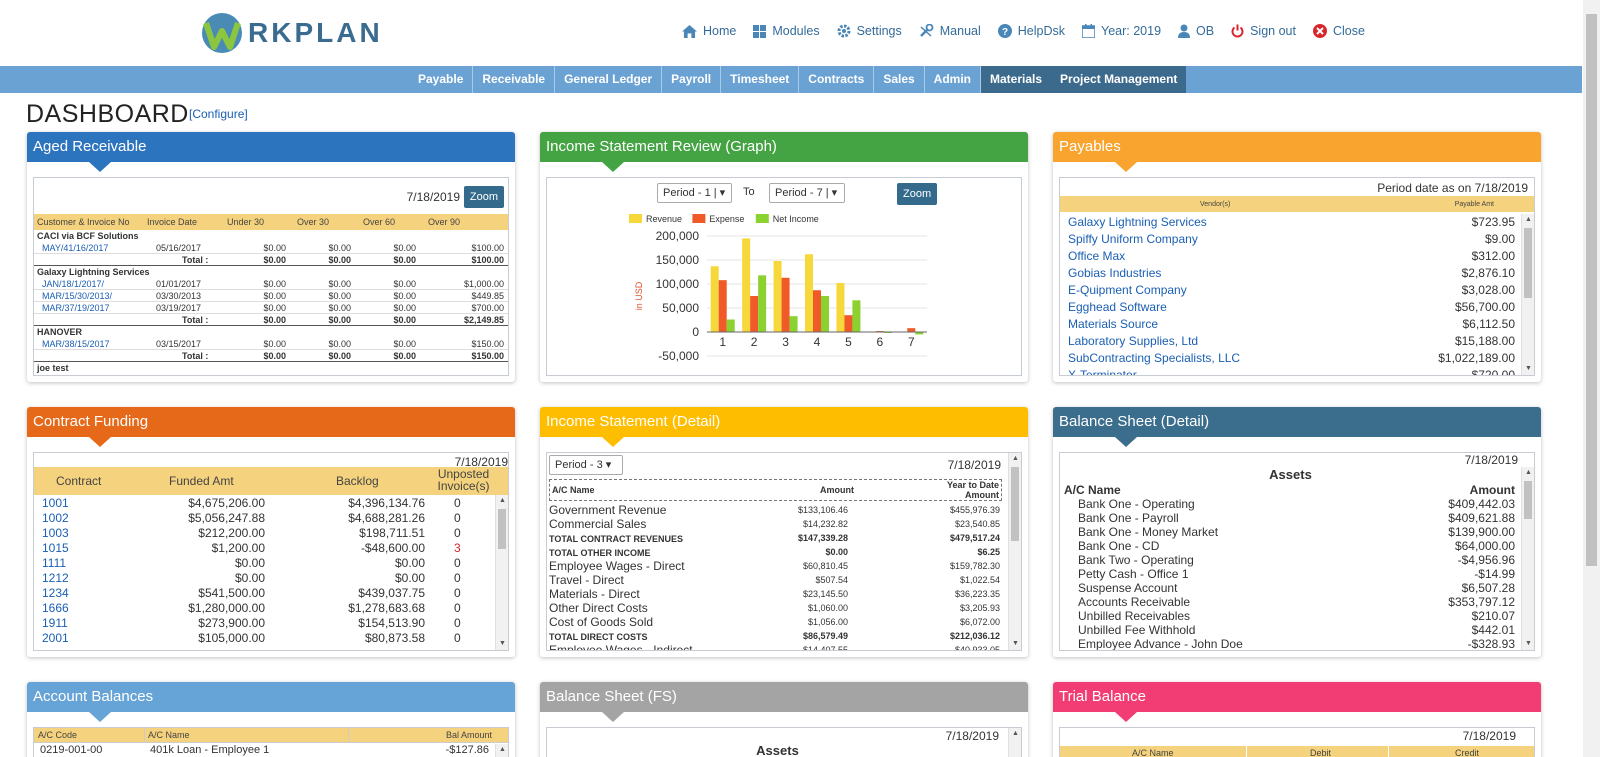 This screenshot has width=1600, height=757. I want to click on contract-link: 1003, so click(55, 533).